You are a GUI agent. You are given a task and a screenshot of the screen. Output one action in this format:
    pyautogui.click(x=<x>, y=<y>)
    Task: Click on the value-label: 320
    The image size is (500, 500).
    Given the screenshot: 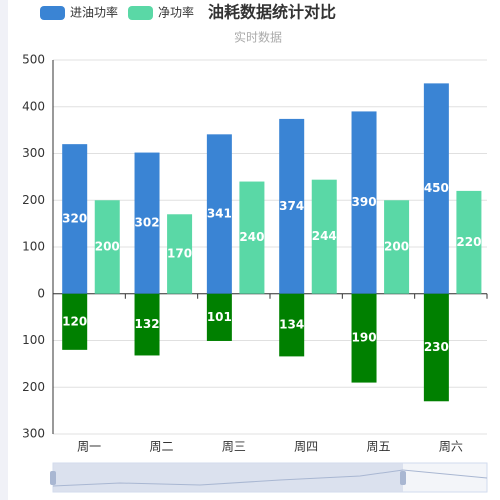 What is the action you would take?
    pyautogui.click(x=74, y=218)
    